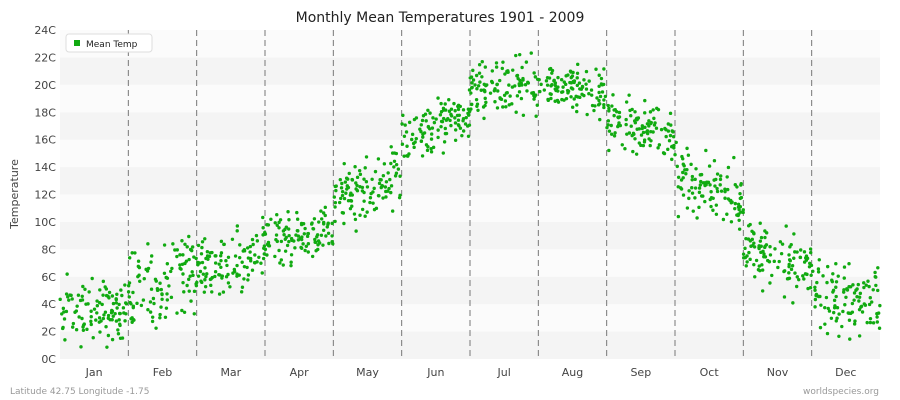  Describe the element at coordinates (48, 359) in the screenshot. I see `y-tick-label: 0C` at that location.